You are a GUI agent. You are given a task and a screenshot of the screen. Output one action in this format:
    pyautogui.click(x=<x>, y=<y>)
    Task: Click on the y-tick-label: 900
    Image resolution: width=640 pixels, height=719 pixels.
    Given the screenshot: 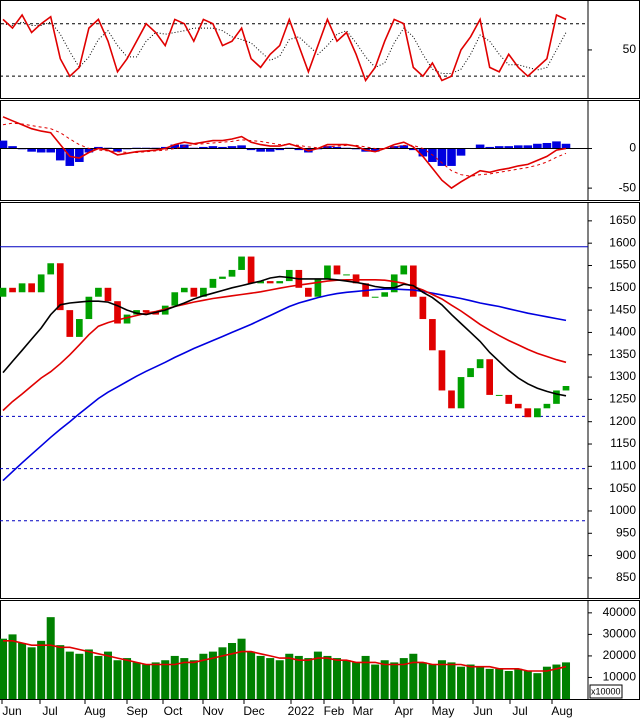 What is the action you would take?
    pyautogui.click(x=626, y=555)
    